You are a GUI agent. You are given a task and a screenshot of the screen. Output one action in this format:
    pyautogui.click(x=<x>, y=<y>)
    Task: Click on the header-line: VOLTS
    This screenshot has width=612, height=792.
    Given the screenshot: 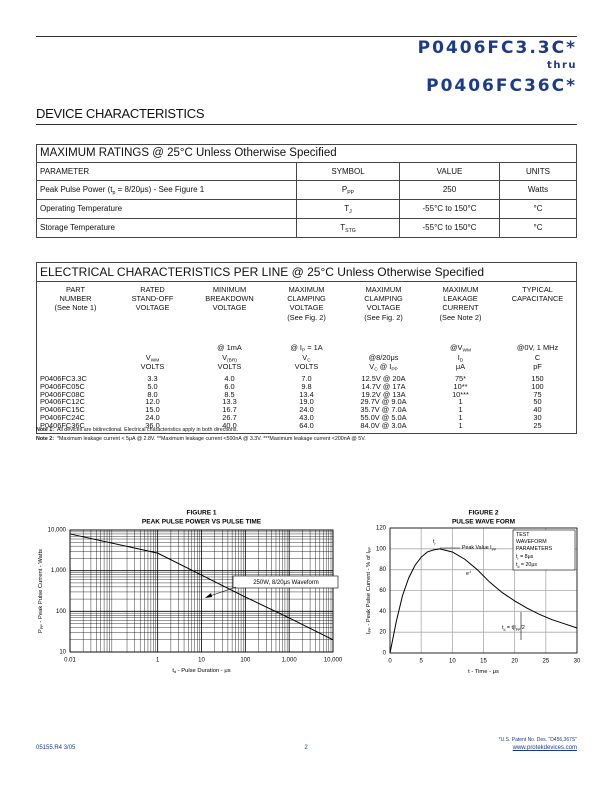 What is the action you would take?
    pyautogui.click(x=152, y=366)
    